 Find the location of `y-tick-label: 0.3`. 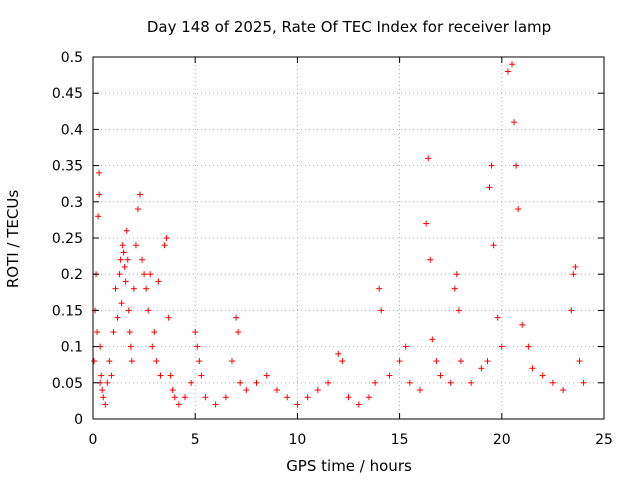

y-tick-label: 0.3 is located at coordinates (72, 203).